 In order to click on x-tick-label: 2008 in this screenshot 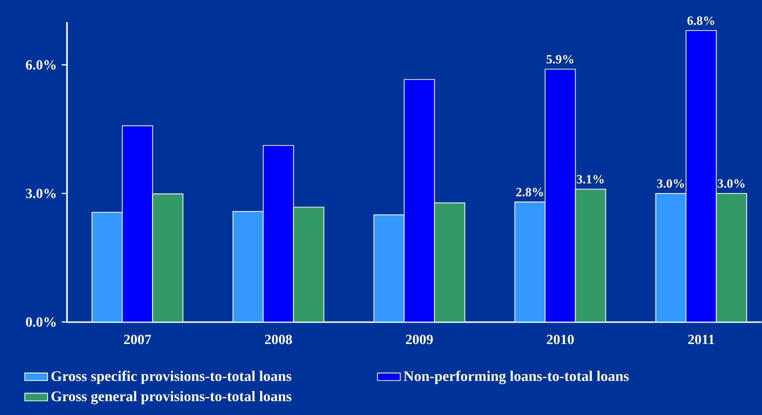, I will do `click(278, 339)`.